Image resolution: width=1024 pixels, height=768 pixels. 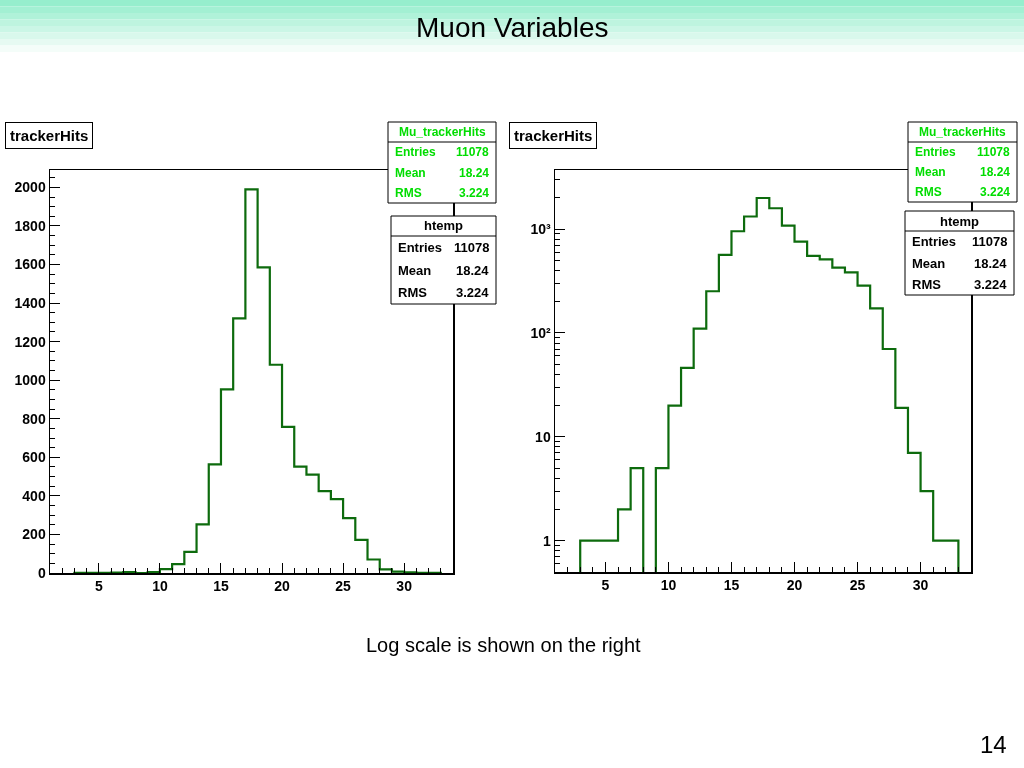 I want to click on y-tick-label: 0, so click(x=41, y=572).